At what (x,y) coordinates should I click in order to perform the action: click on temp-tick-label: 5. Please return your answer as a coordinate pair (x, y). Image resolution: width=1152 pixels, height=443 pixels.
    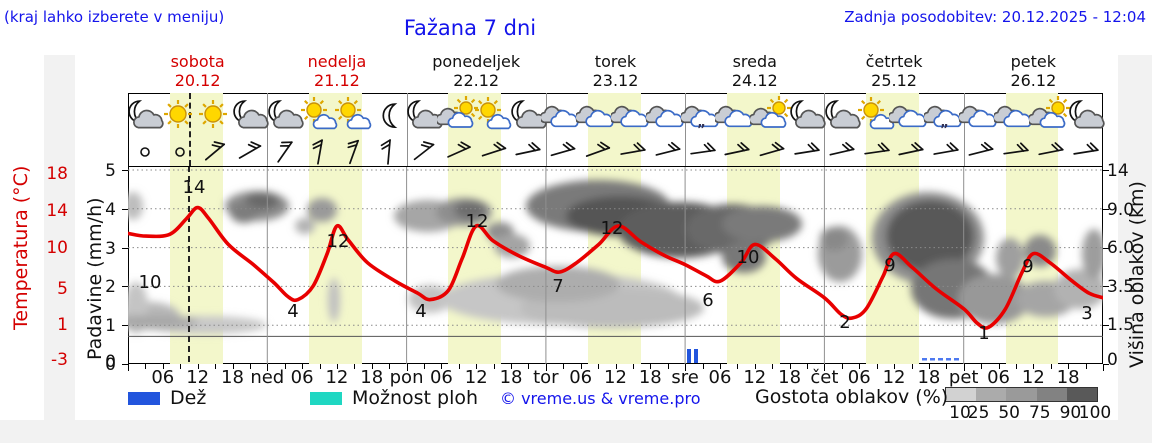
    Looking at the image, I should click on (62, 289).